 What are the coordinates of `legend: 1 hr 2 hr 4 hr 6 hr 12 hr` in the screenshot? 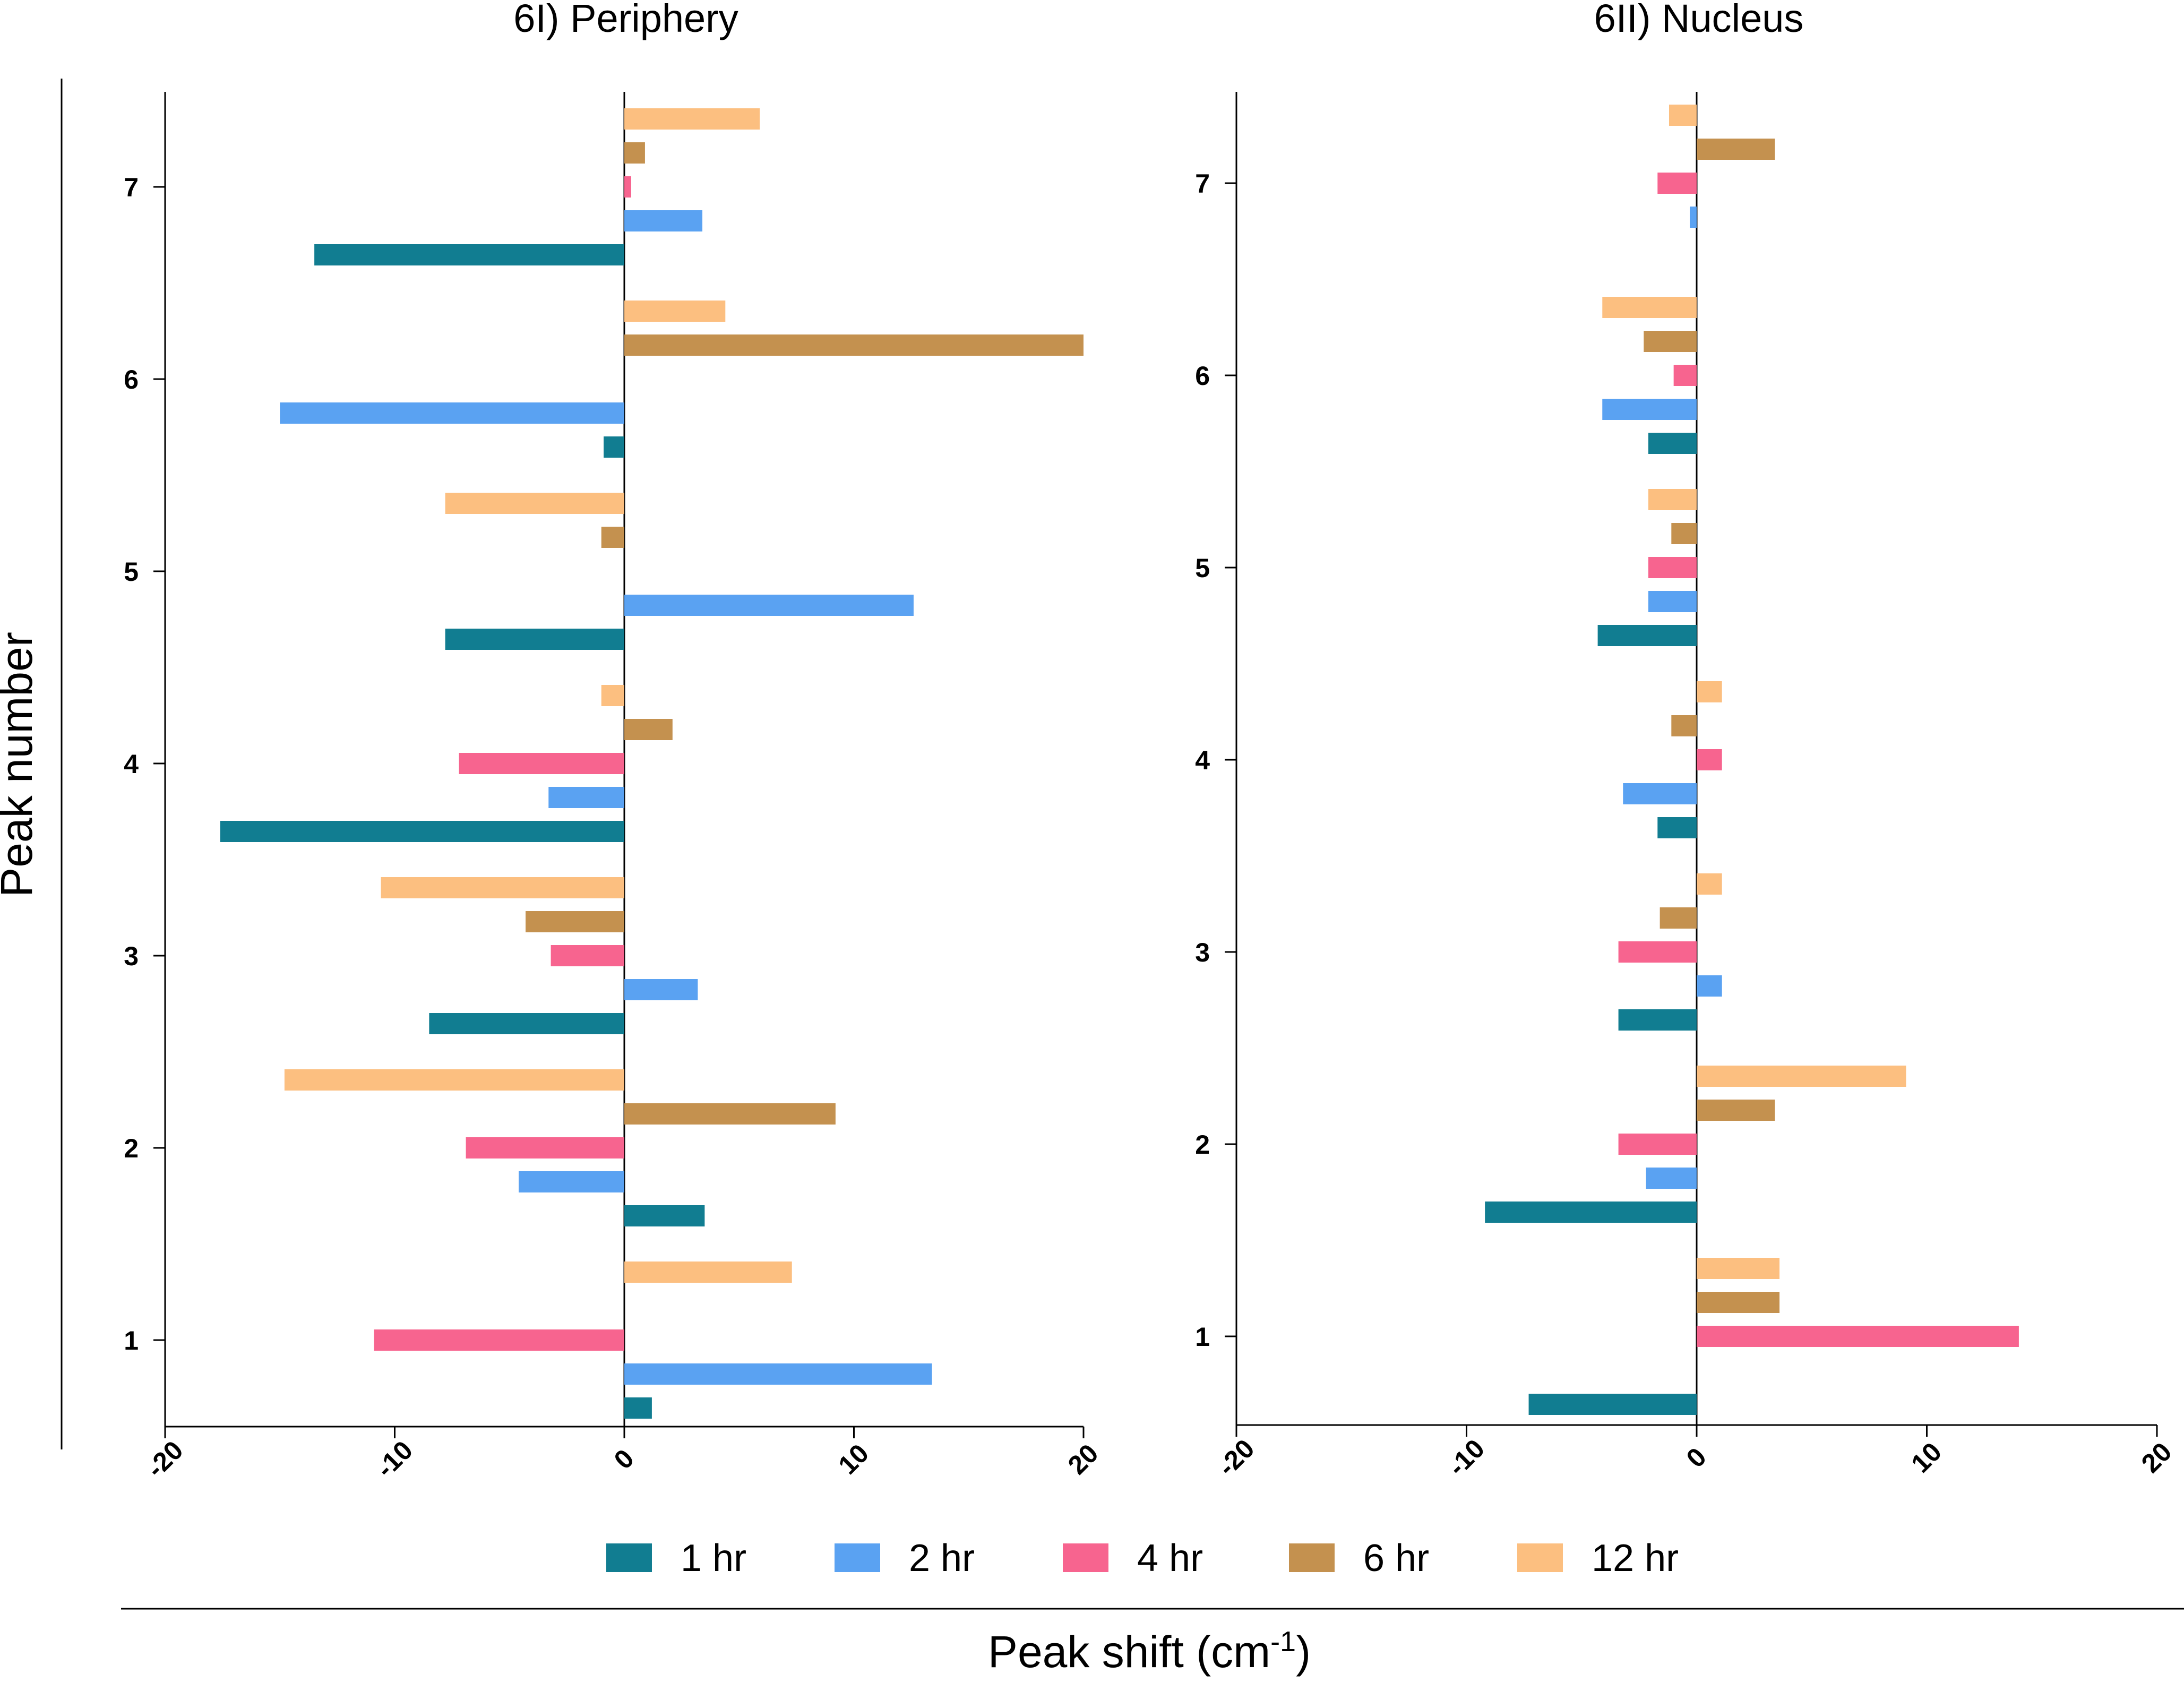 It's located at (1142, 1558).